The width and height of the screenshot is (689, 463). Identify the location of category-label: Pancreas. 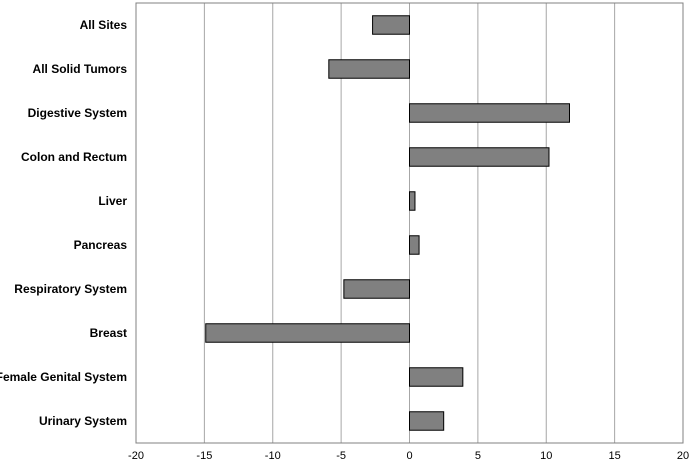
(101, 245).